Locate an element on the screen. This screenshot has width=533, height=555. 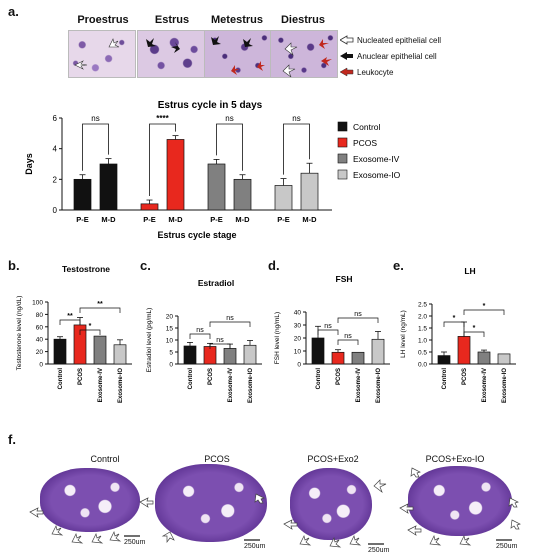
significance-label: **** is located at coordinates (162, 118).